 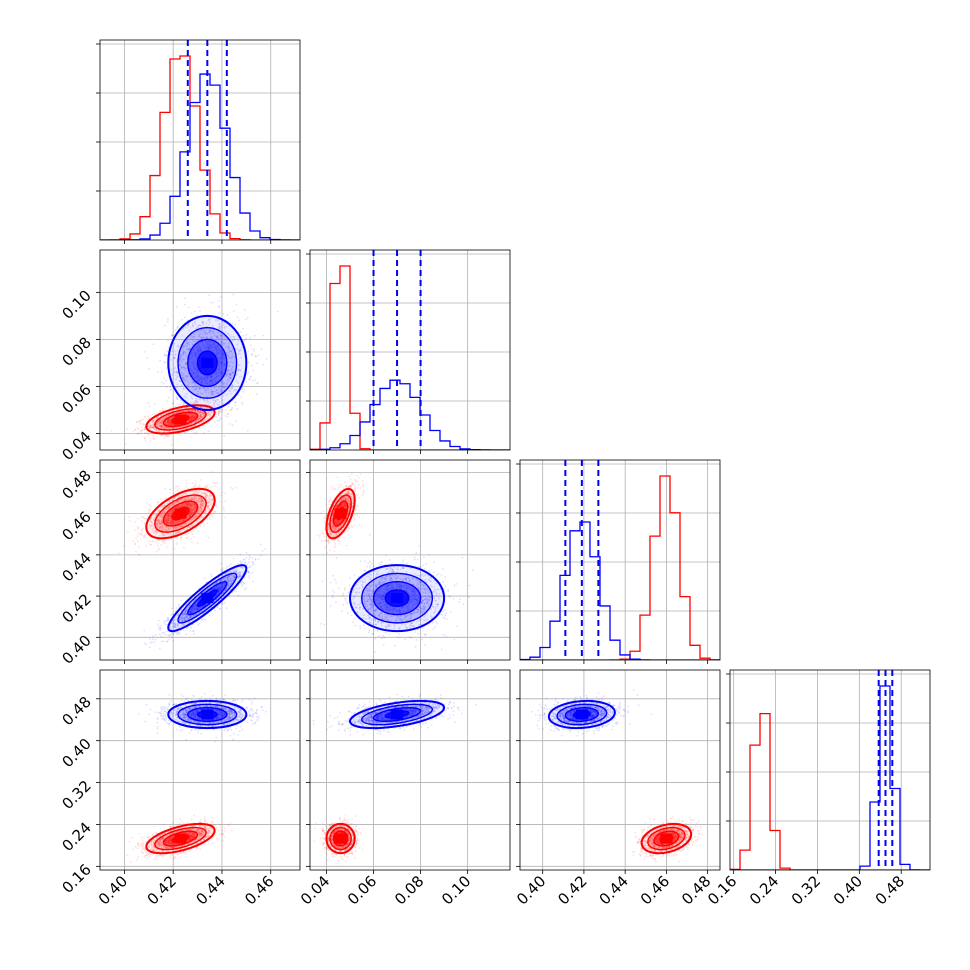 I want to click on y-tick-label: 0.08, so click(x=76, y=352).